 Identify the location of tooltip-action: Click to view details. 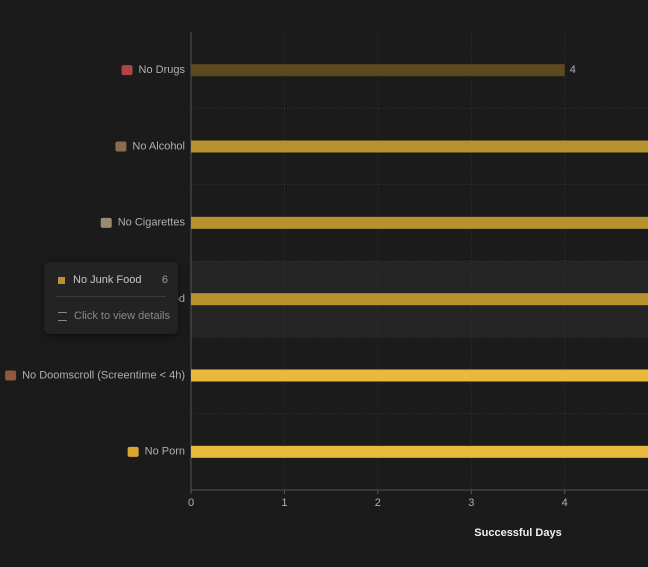
(114, 316).